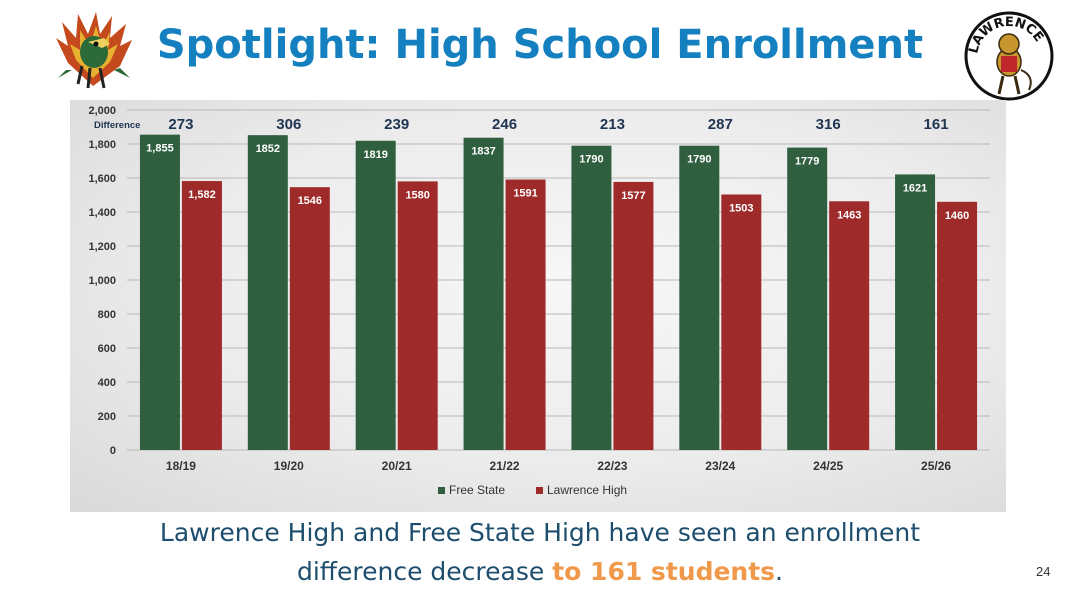 The image size is (1077, 604). I want to click on difference-value: 287, so click(720, 124).